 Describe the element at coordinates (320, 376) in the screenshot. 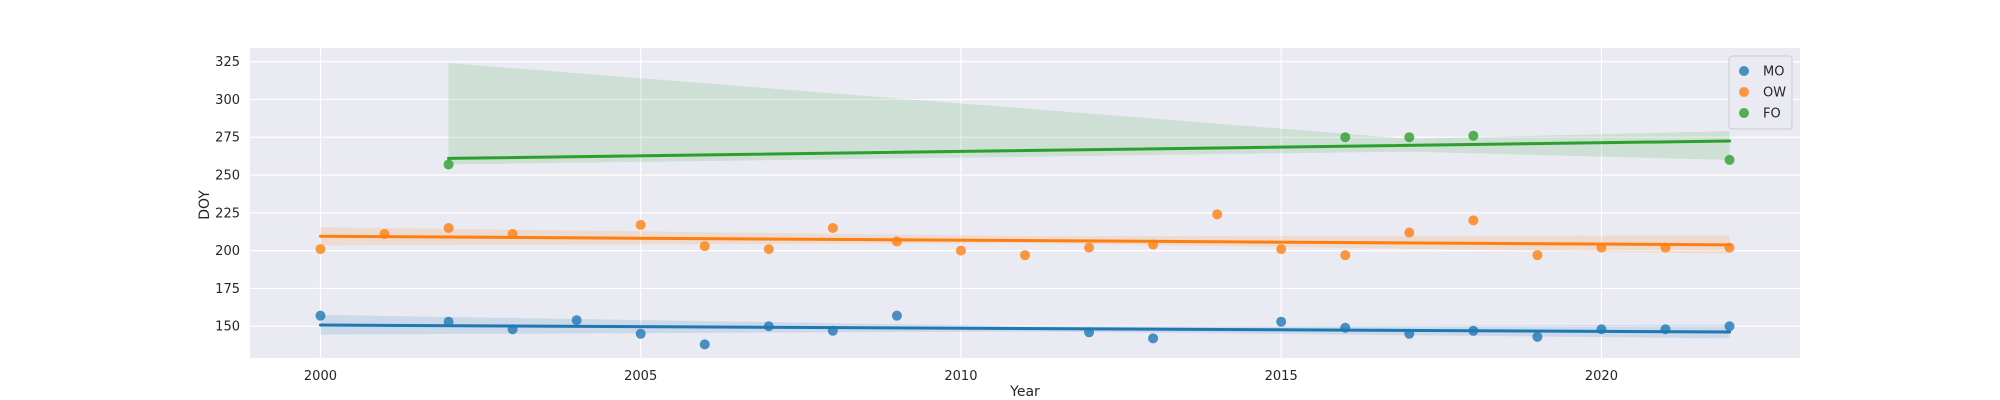

I see `x-tick-label: 2000` at that location.